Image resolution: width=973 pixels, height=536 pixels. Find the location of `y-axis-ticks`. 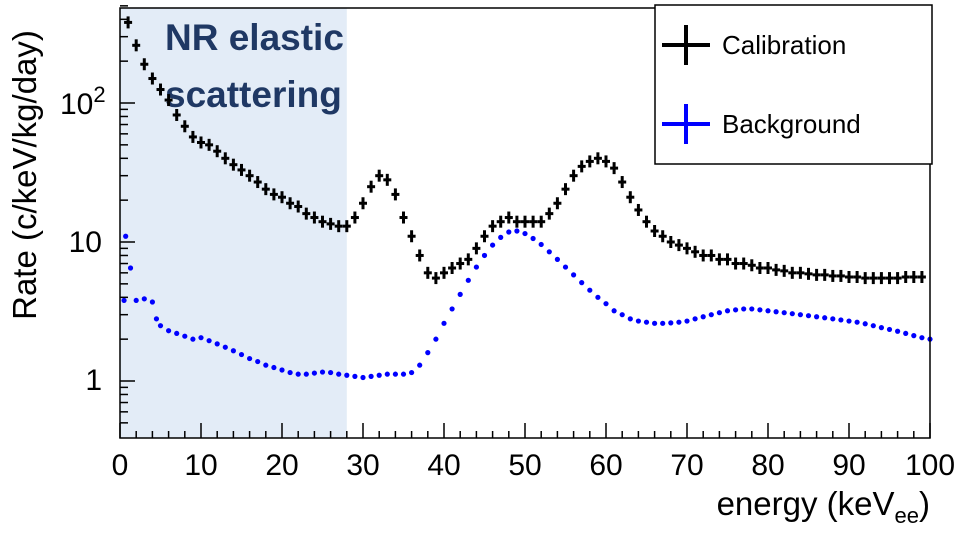

y-axis-ticks is located at coordinates (127, 214).